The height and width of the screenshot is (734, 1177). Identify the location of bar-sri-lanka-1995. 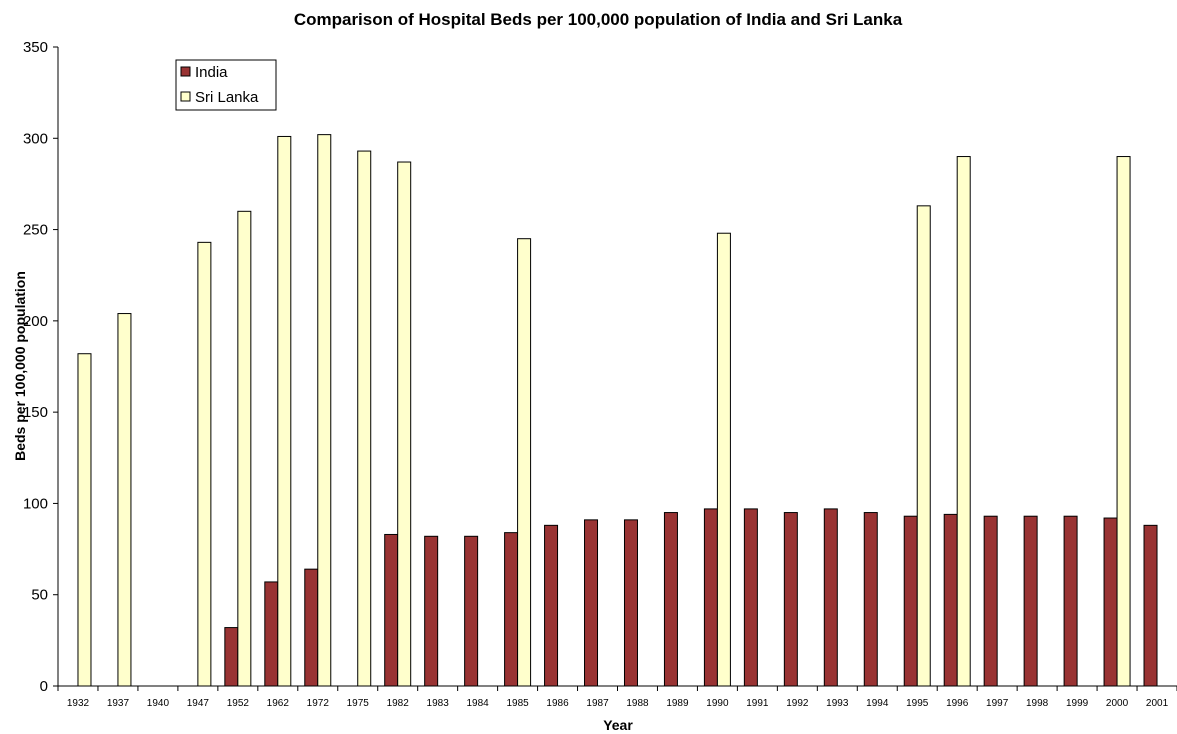
(923, 446).